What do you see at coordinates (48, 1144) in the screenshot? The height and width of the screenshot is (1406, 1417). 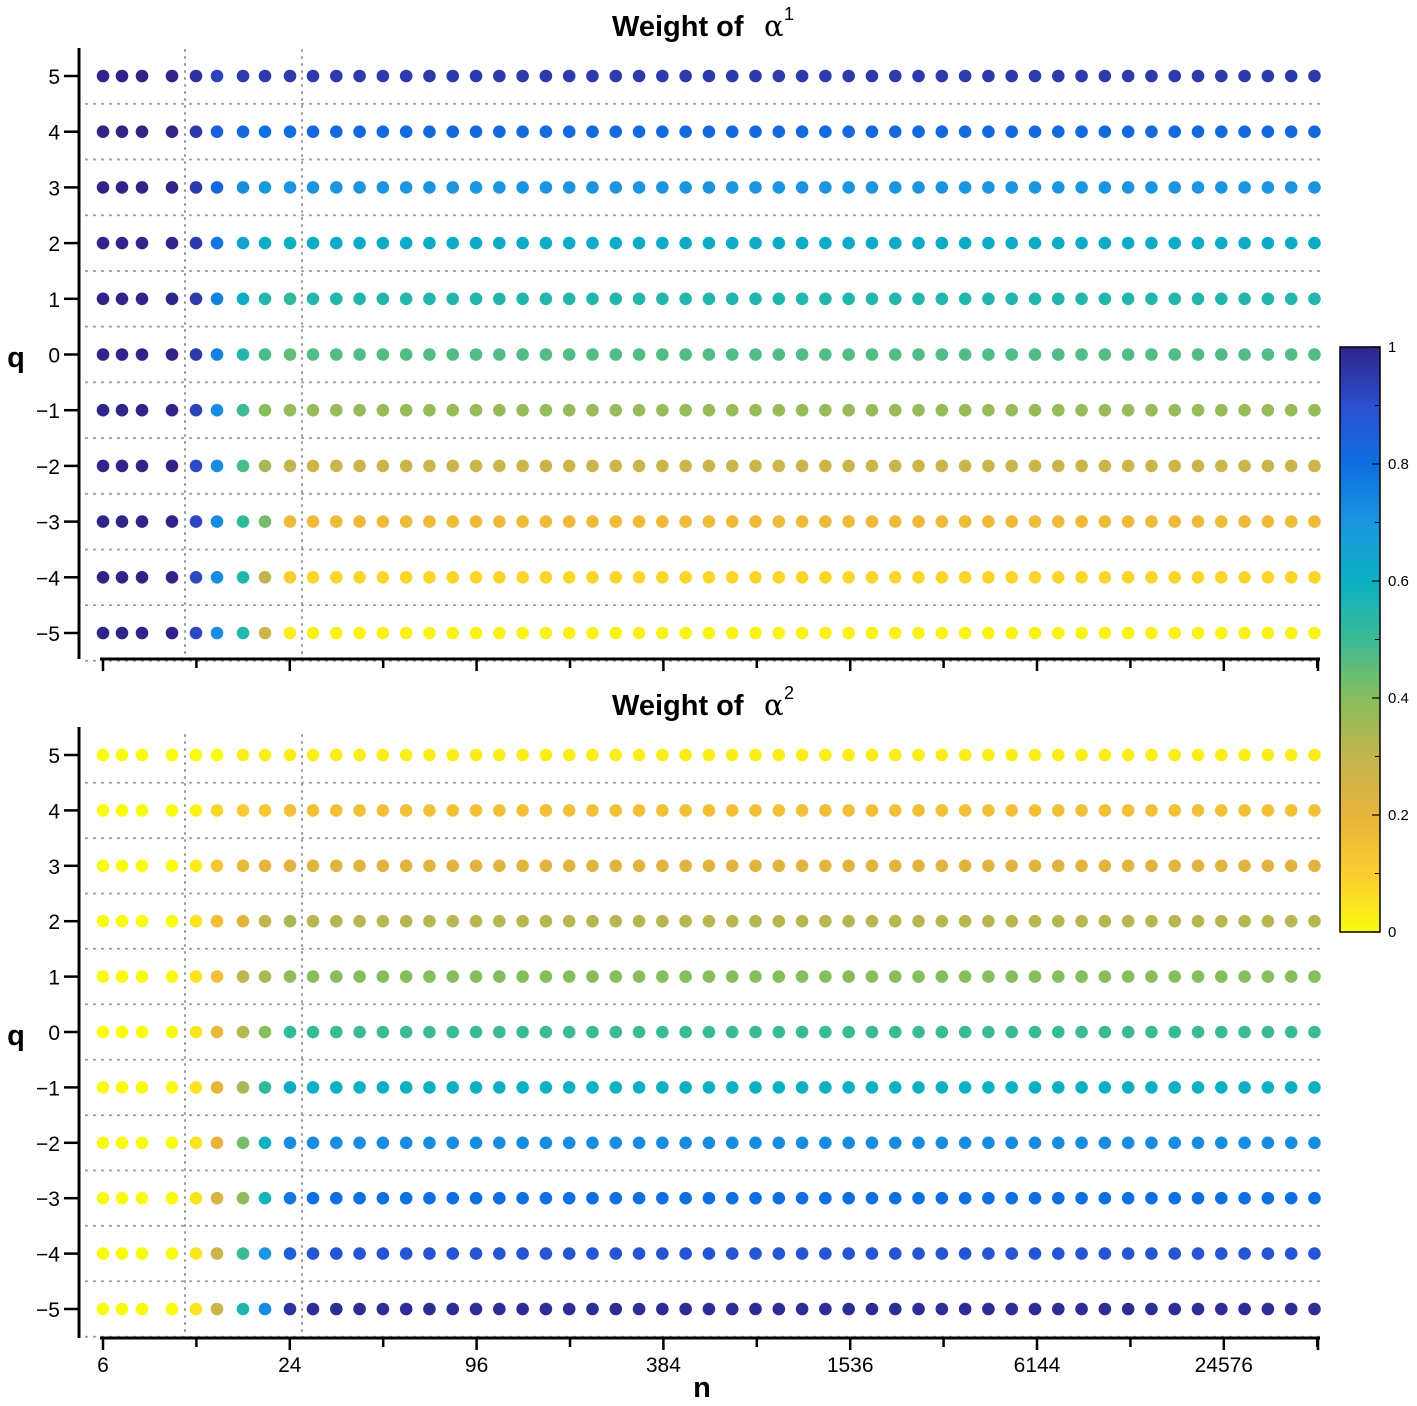 I see `y-tick-label: −2` at bounding box center [48, 1144].